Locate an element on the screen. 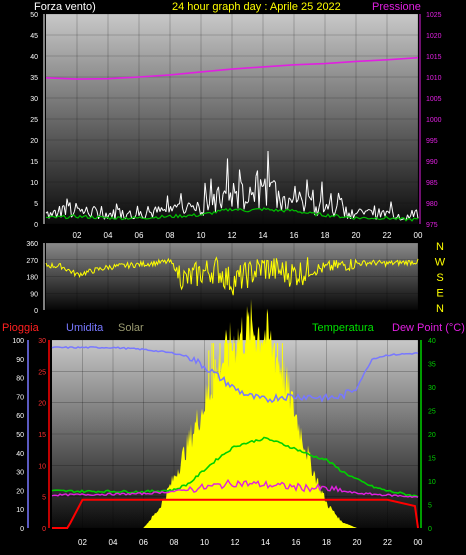 This screenshot has width=466, height=555. x-tick-label: 20 is located at coordinates (356, 235).